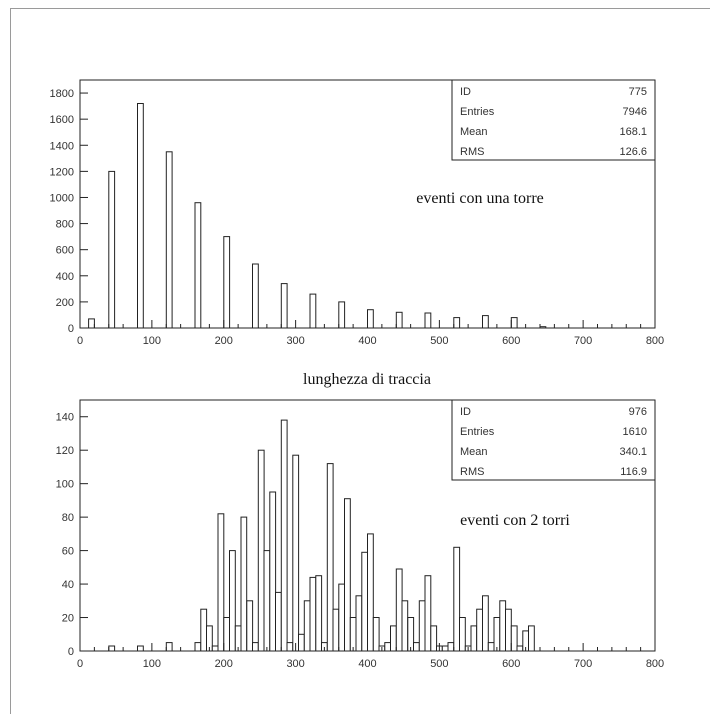  What do you see at coordinates (68, 619) in the screenshot?
I see `y-tick-label: 20` at bounding box center [68, 619].